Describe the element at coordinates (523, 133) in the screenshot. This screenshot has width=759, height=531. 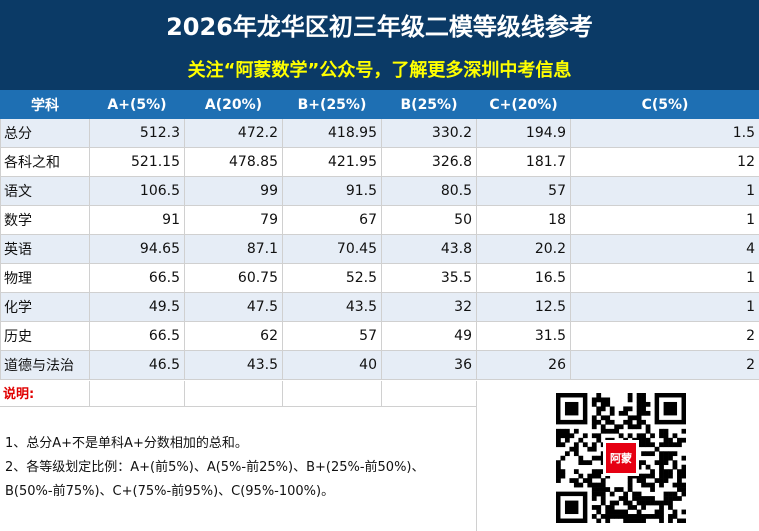
I see `value-cell: 194.9` at that location.